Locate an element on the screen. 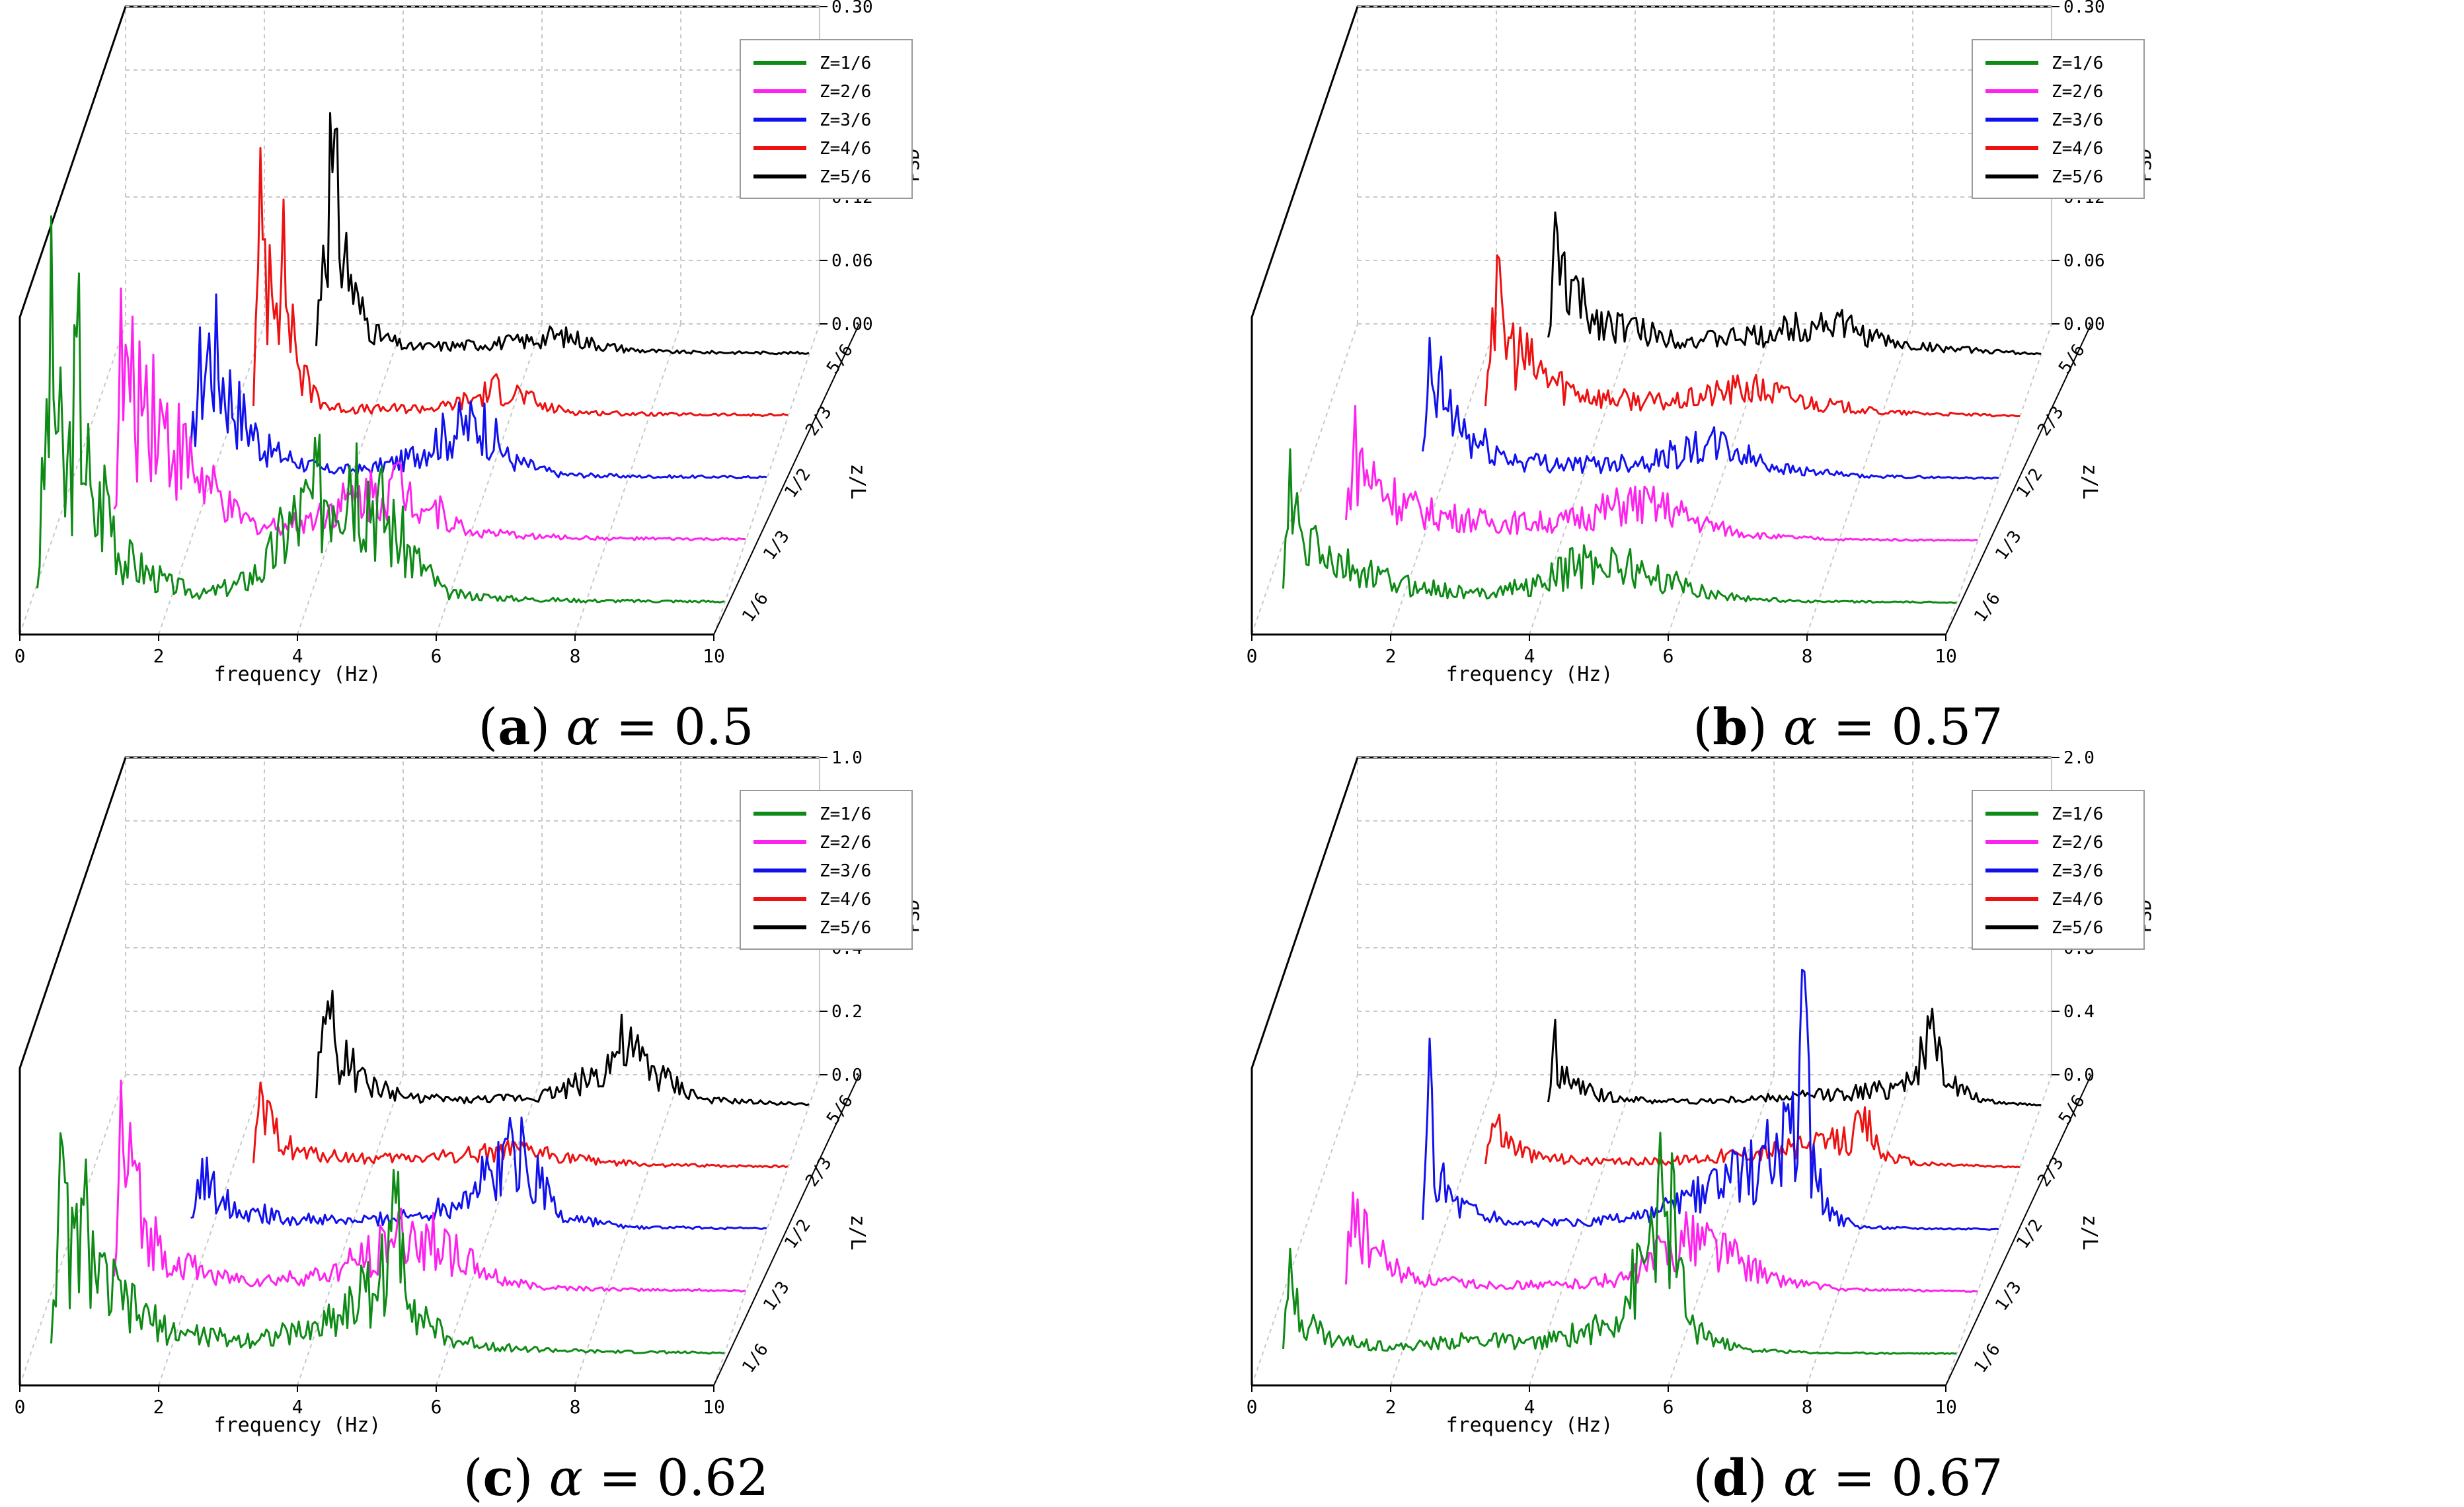 The image size is (2464, 1507). caption-c: (c) α = 0.62 is located at coordinates (616, 1477).